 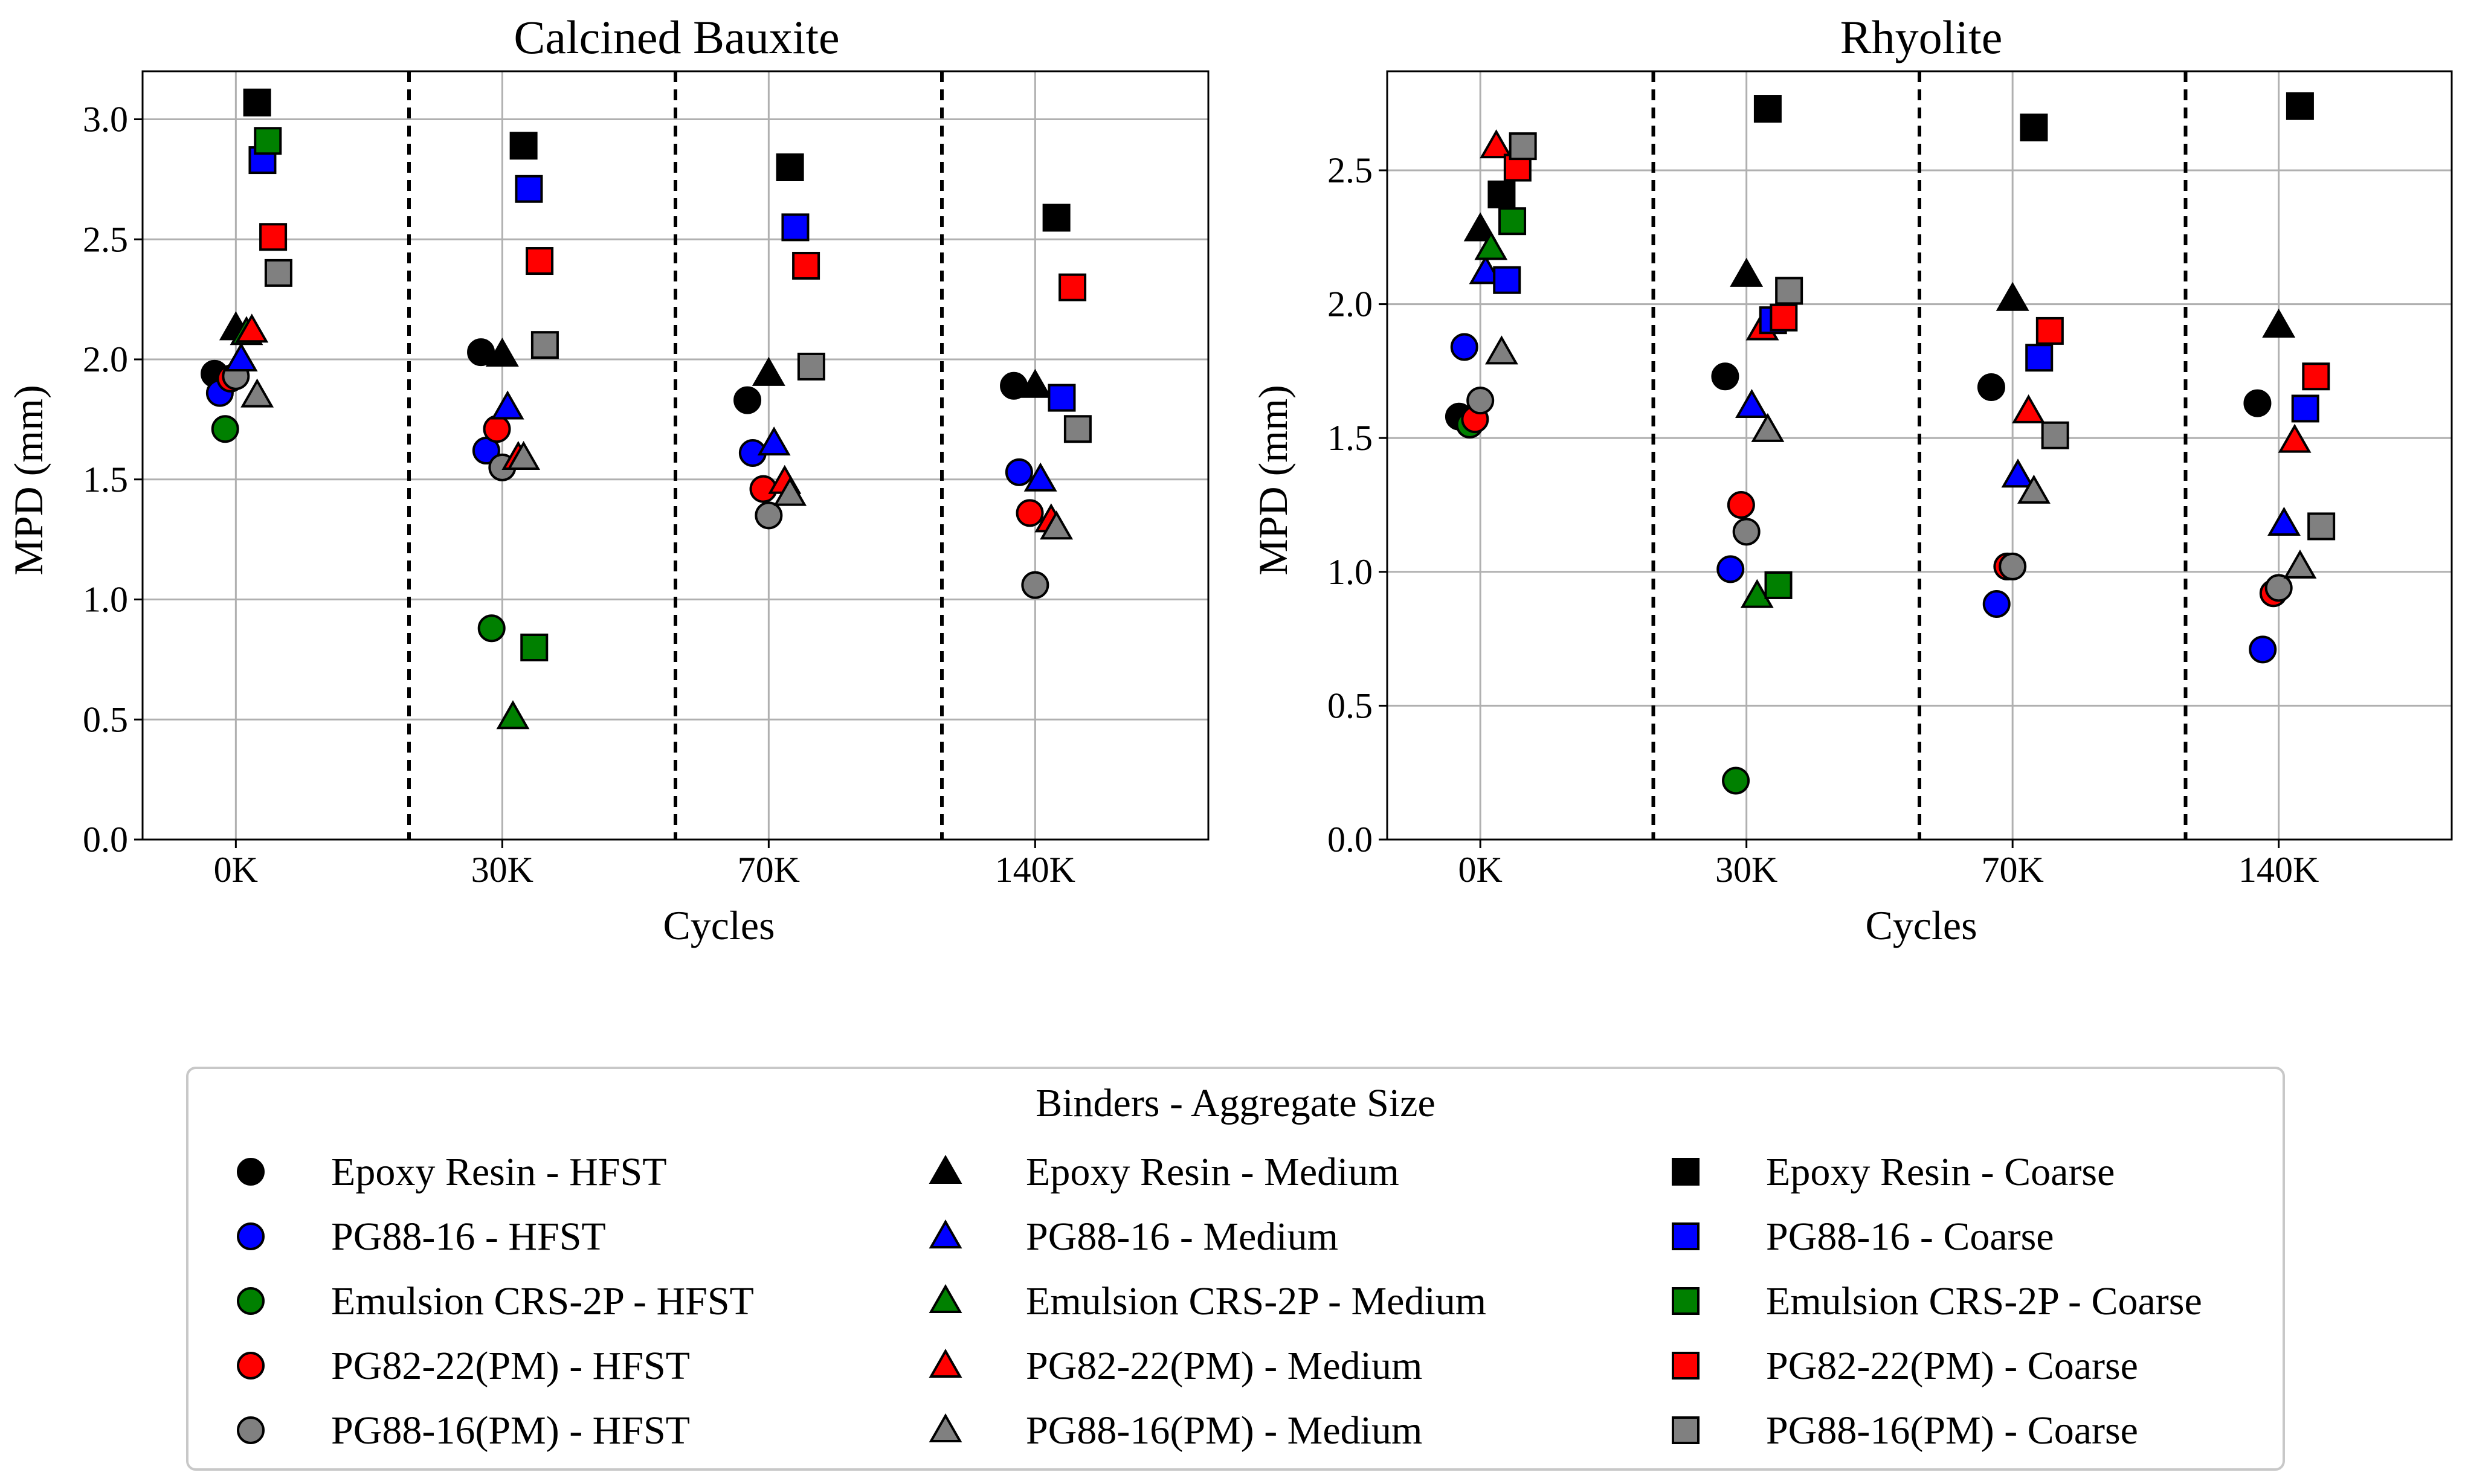 What do you see at coordinates (497, 429) in the screenshot?
I see `point-pg82-22-pm--hfst-30k` at bounding box center [497, 429].